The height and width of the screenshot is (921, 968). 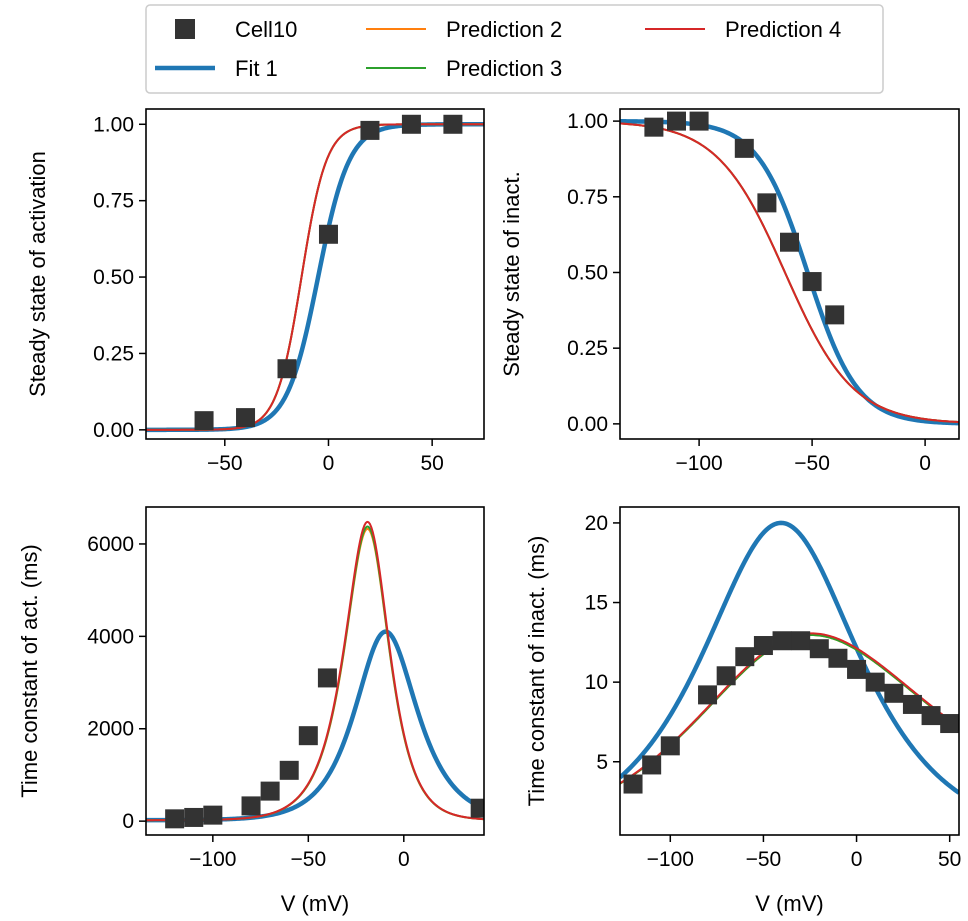 I want to click on plot-area-activation-ss, so click(x=315, y=273).